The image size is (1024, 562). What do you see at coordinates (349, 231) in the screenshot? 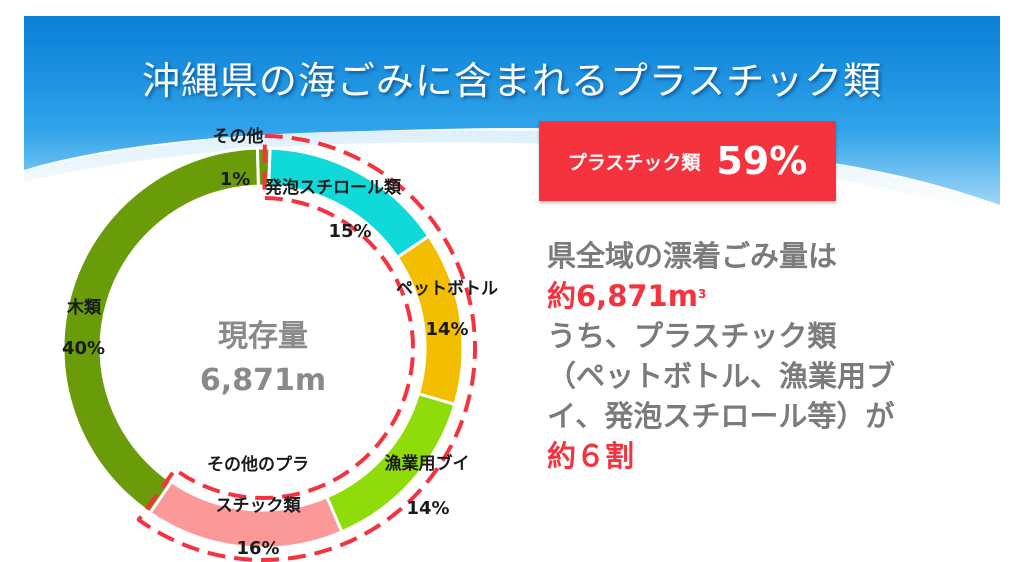
I see `value-styrofoam: 15%` at bounding box center [349, 231].